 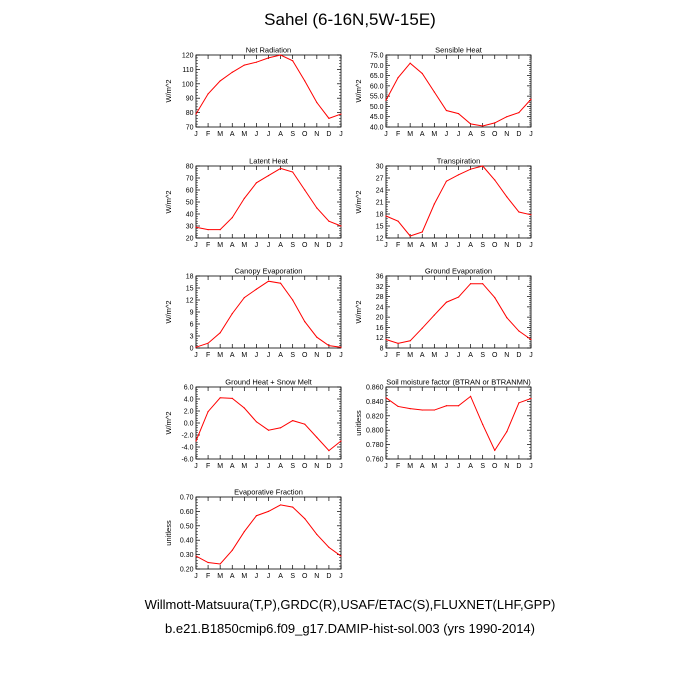 I want to click on y-tick-label: 45.0, so click(x=377, y=117).